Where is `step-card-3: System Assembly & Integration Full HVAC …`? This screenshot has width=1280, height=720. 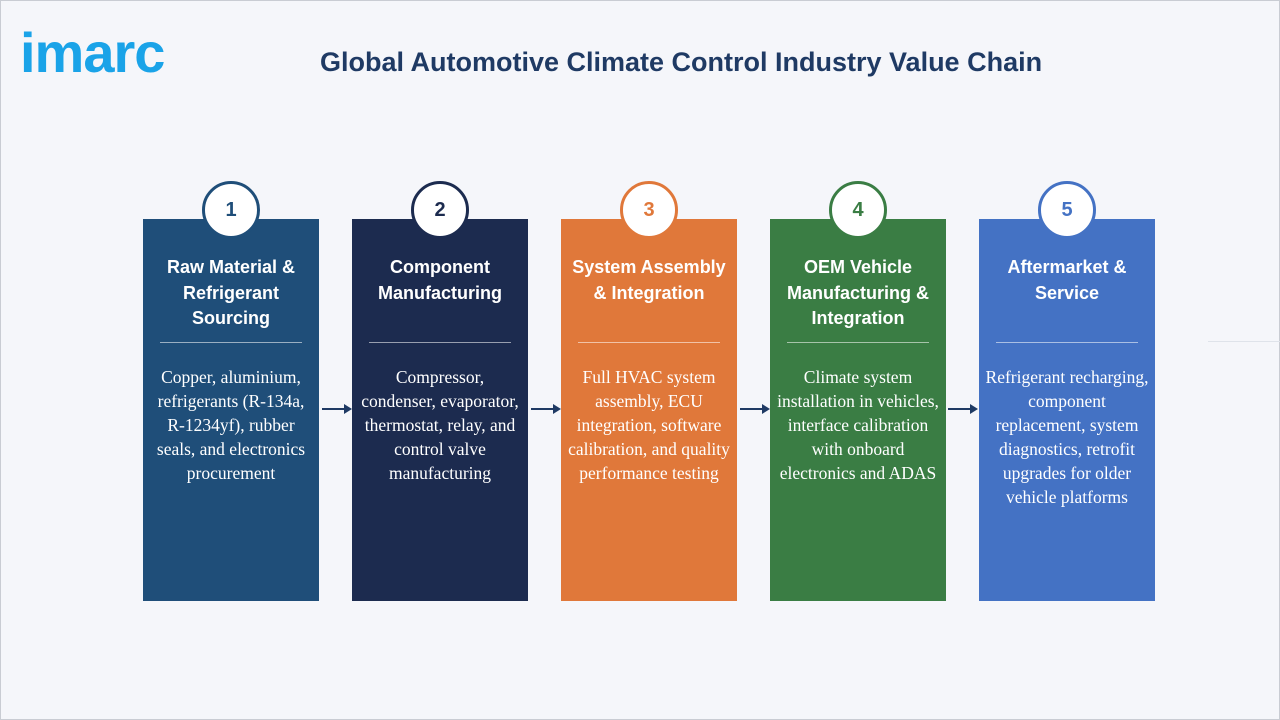
step-card-3: System Assembly & Integration Full HVAC … is located at coordinates (649, 410).